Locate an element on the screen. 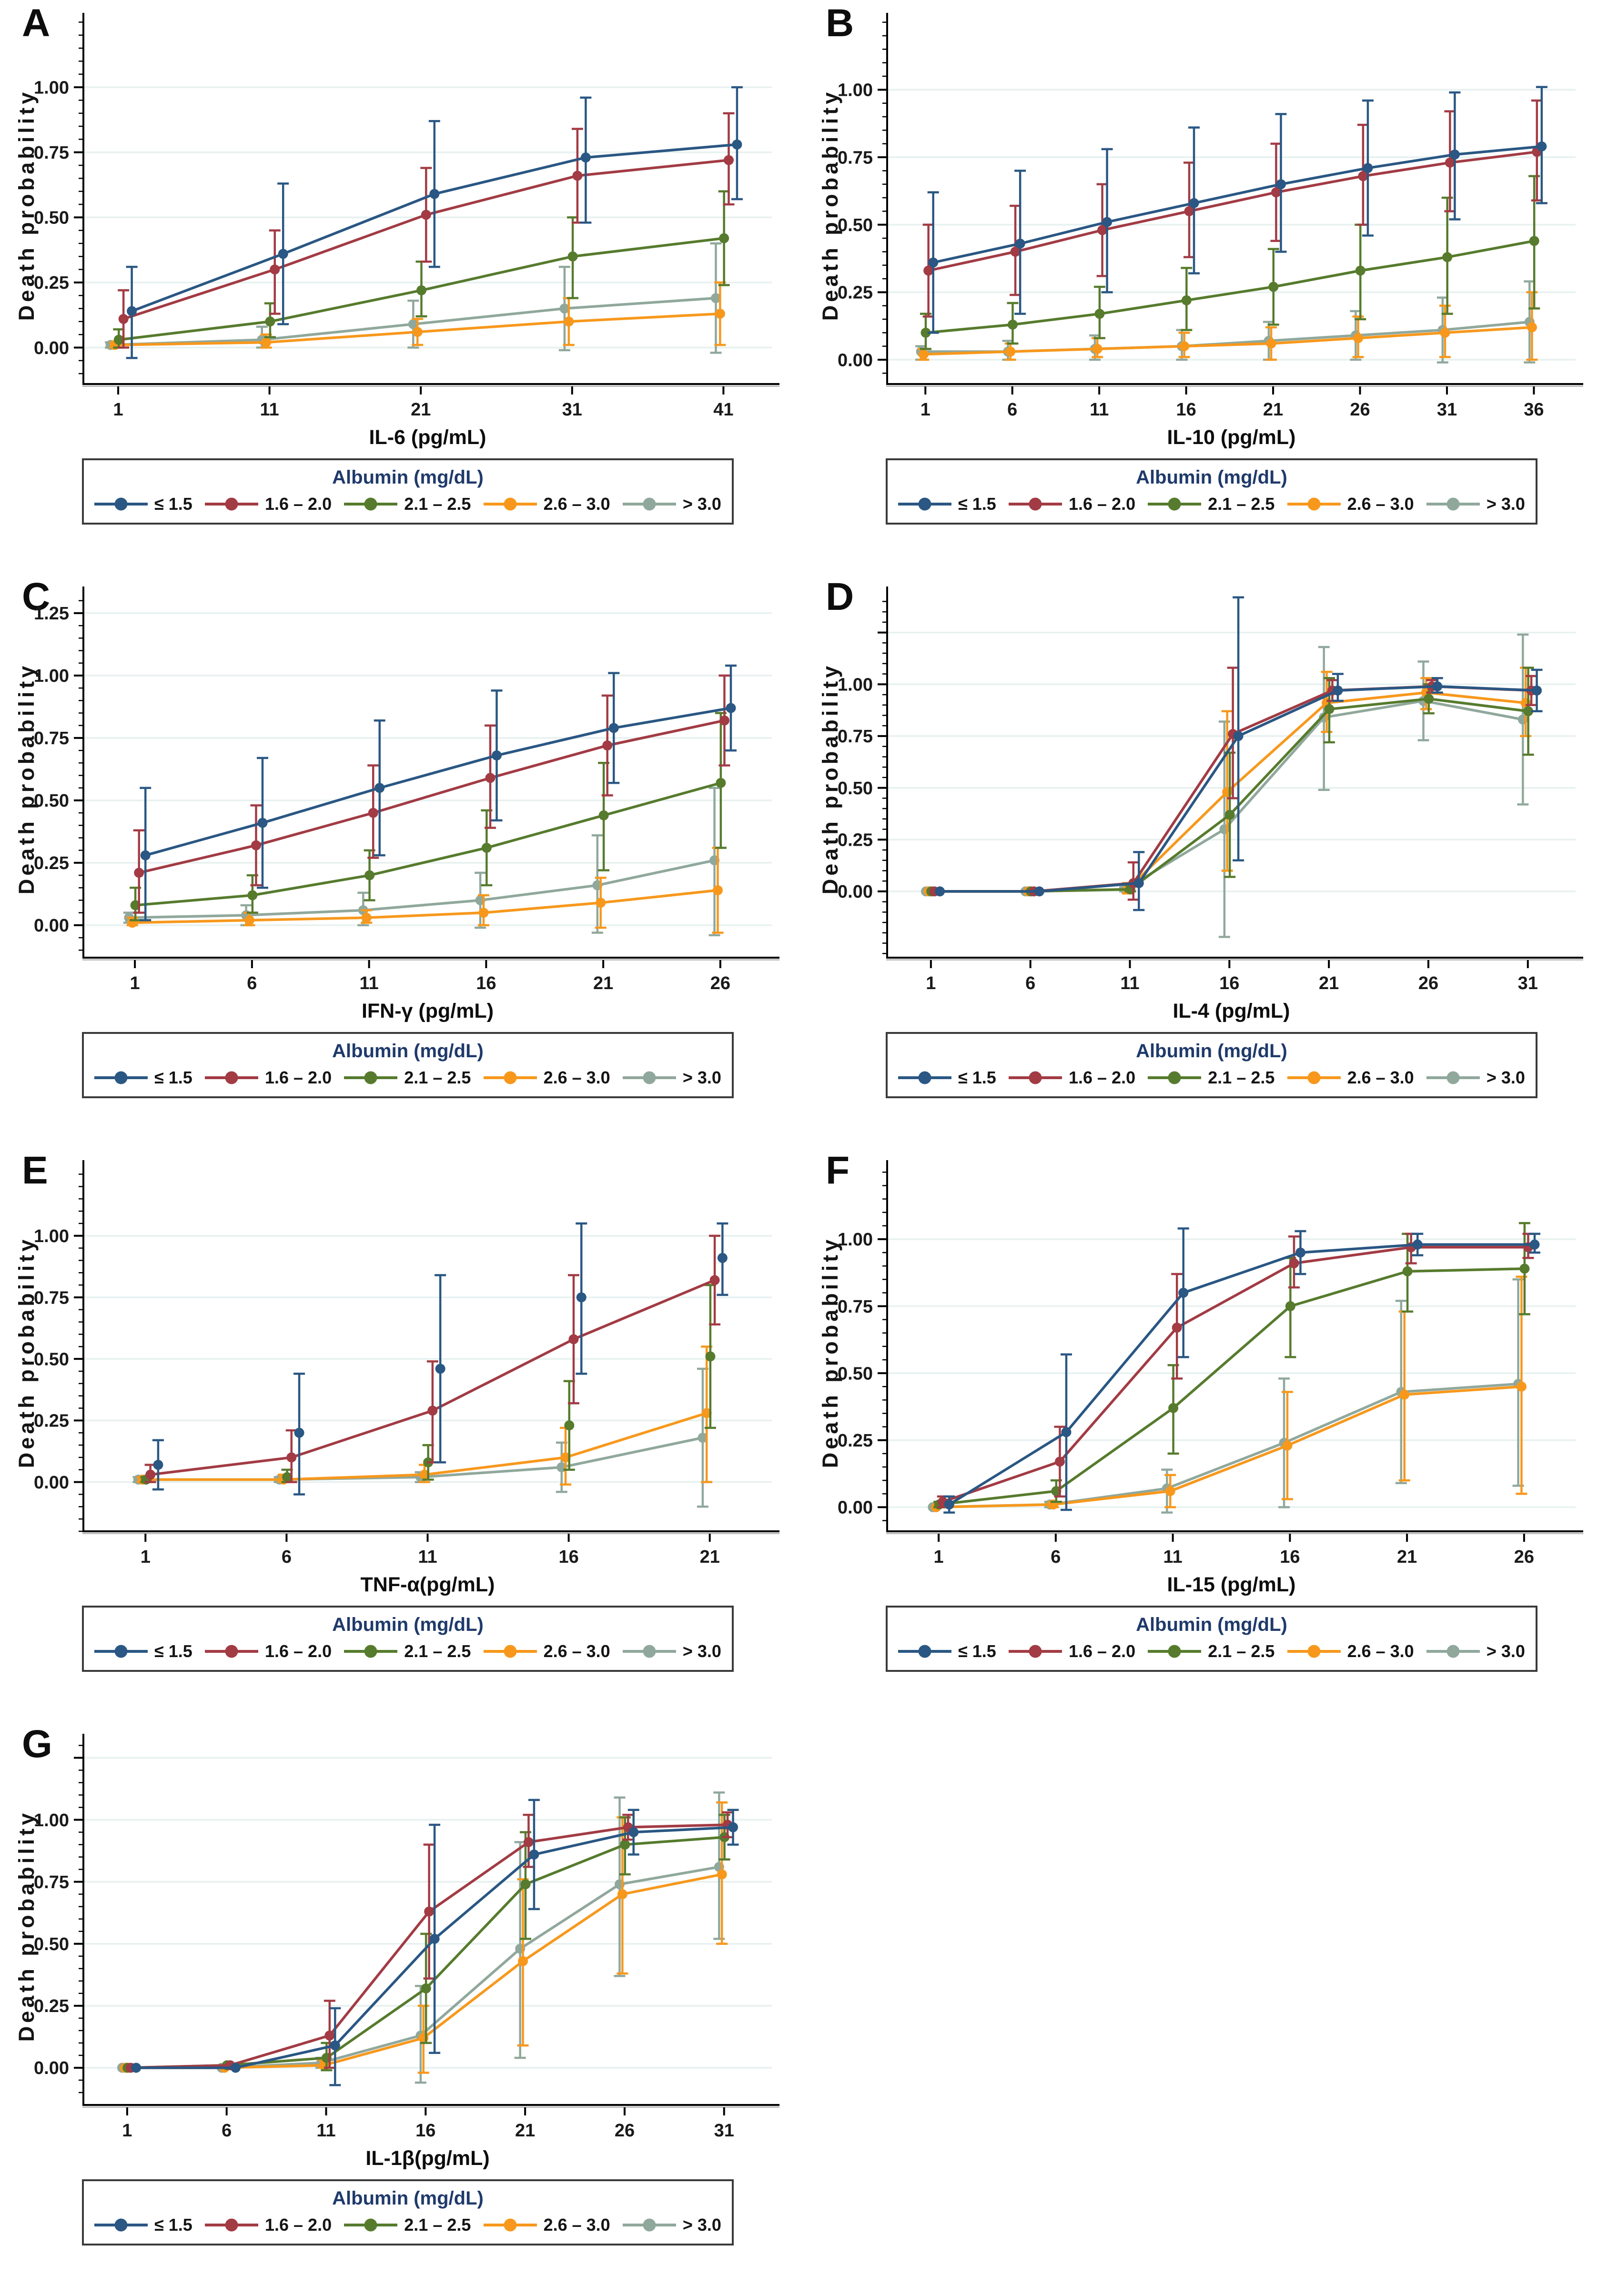 Image resolution: width=1608 pixels, height=2296 pixels. panel-f-label: F is located at coordinates (838, 1170).